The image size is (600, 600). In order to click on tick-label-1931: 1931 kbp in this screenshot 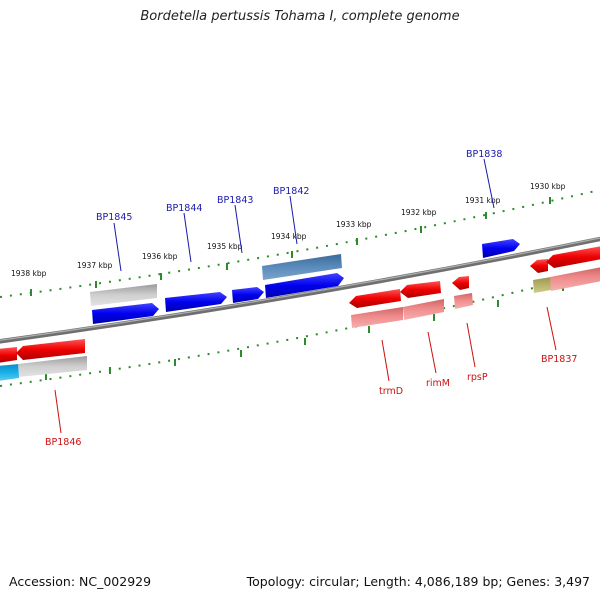, I will do `click(483, 200)`.